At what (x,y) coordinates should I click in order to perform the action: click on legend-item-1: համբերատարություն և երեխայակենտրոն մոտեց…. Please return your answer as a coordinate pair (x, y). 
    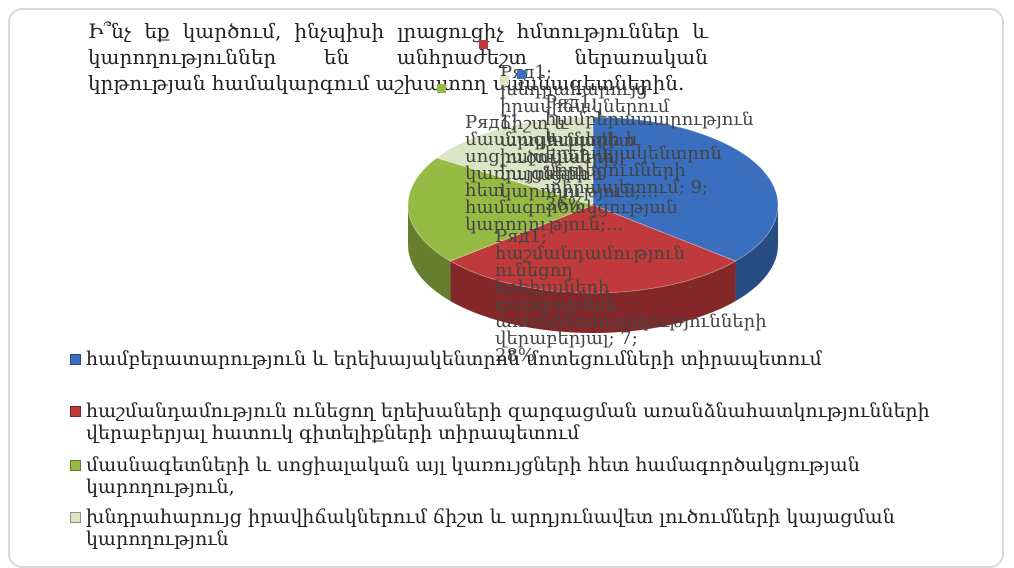
    Looking at the image, I should click on (446, 359).